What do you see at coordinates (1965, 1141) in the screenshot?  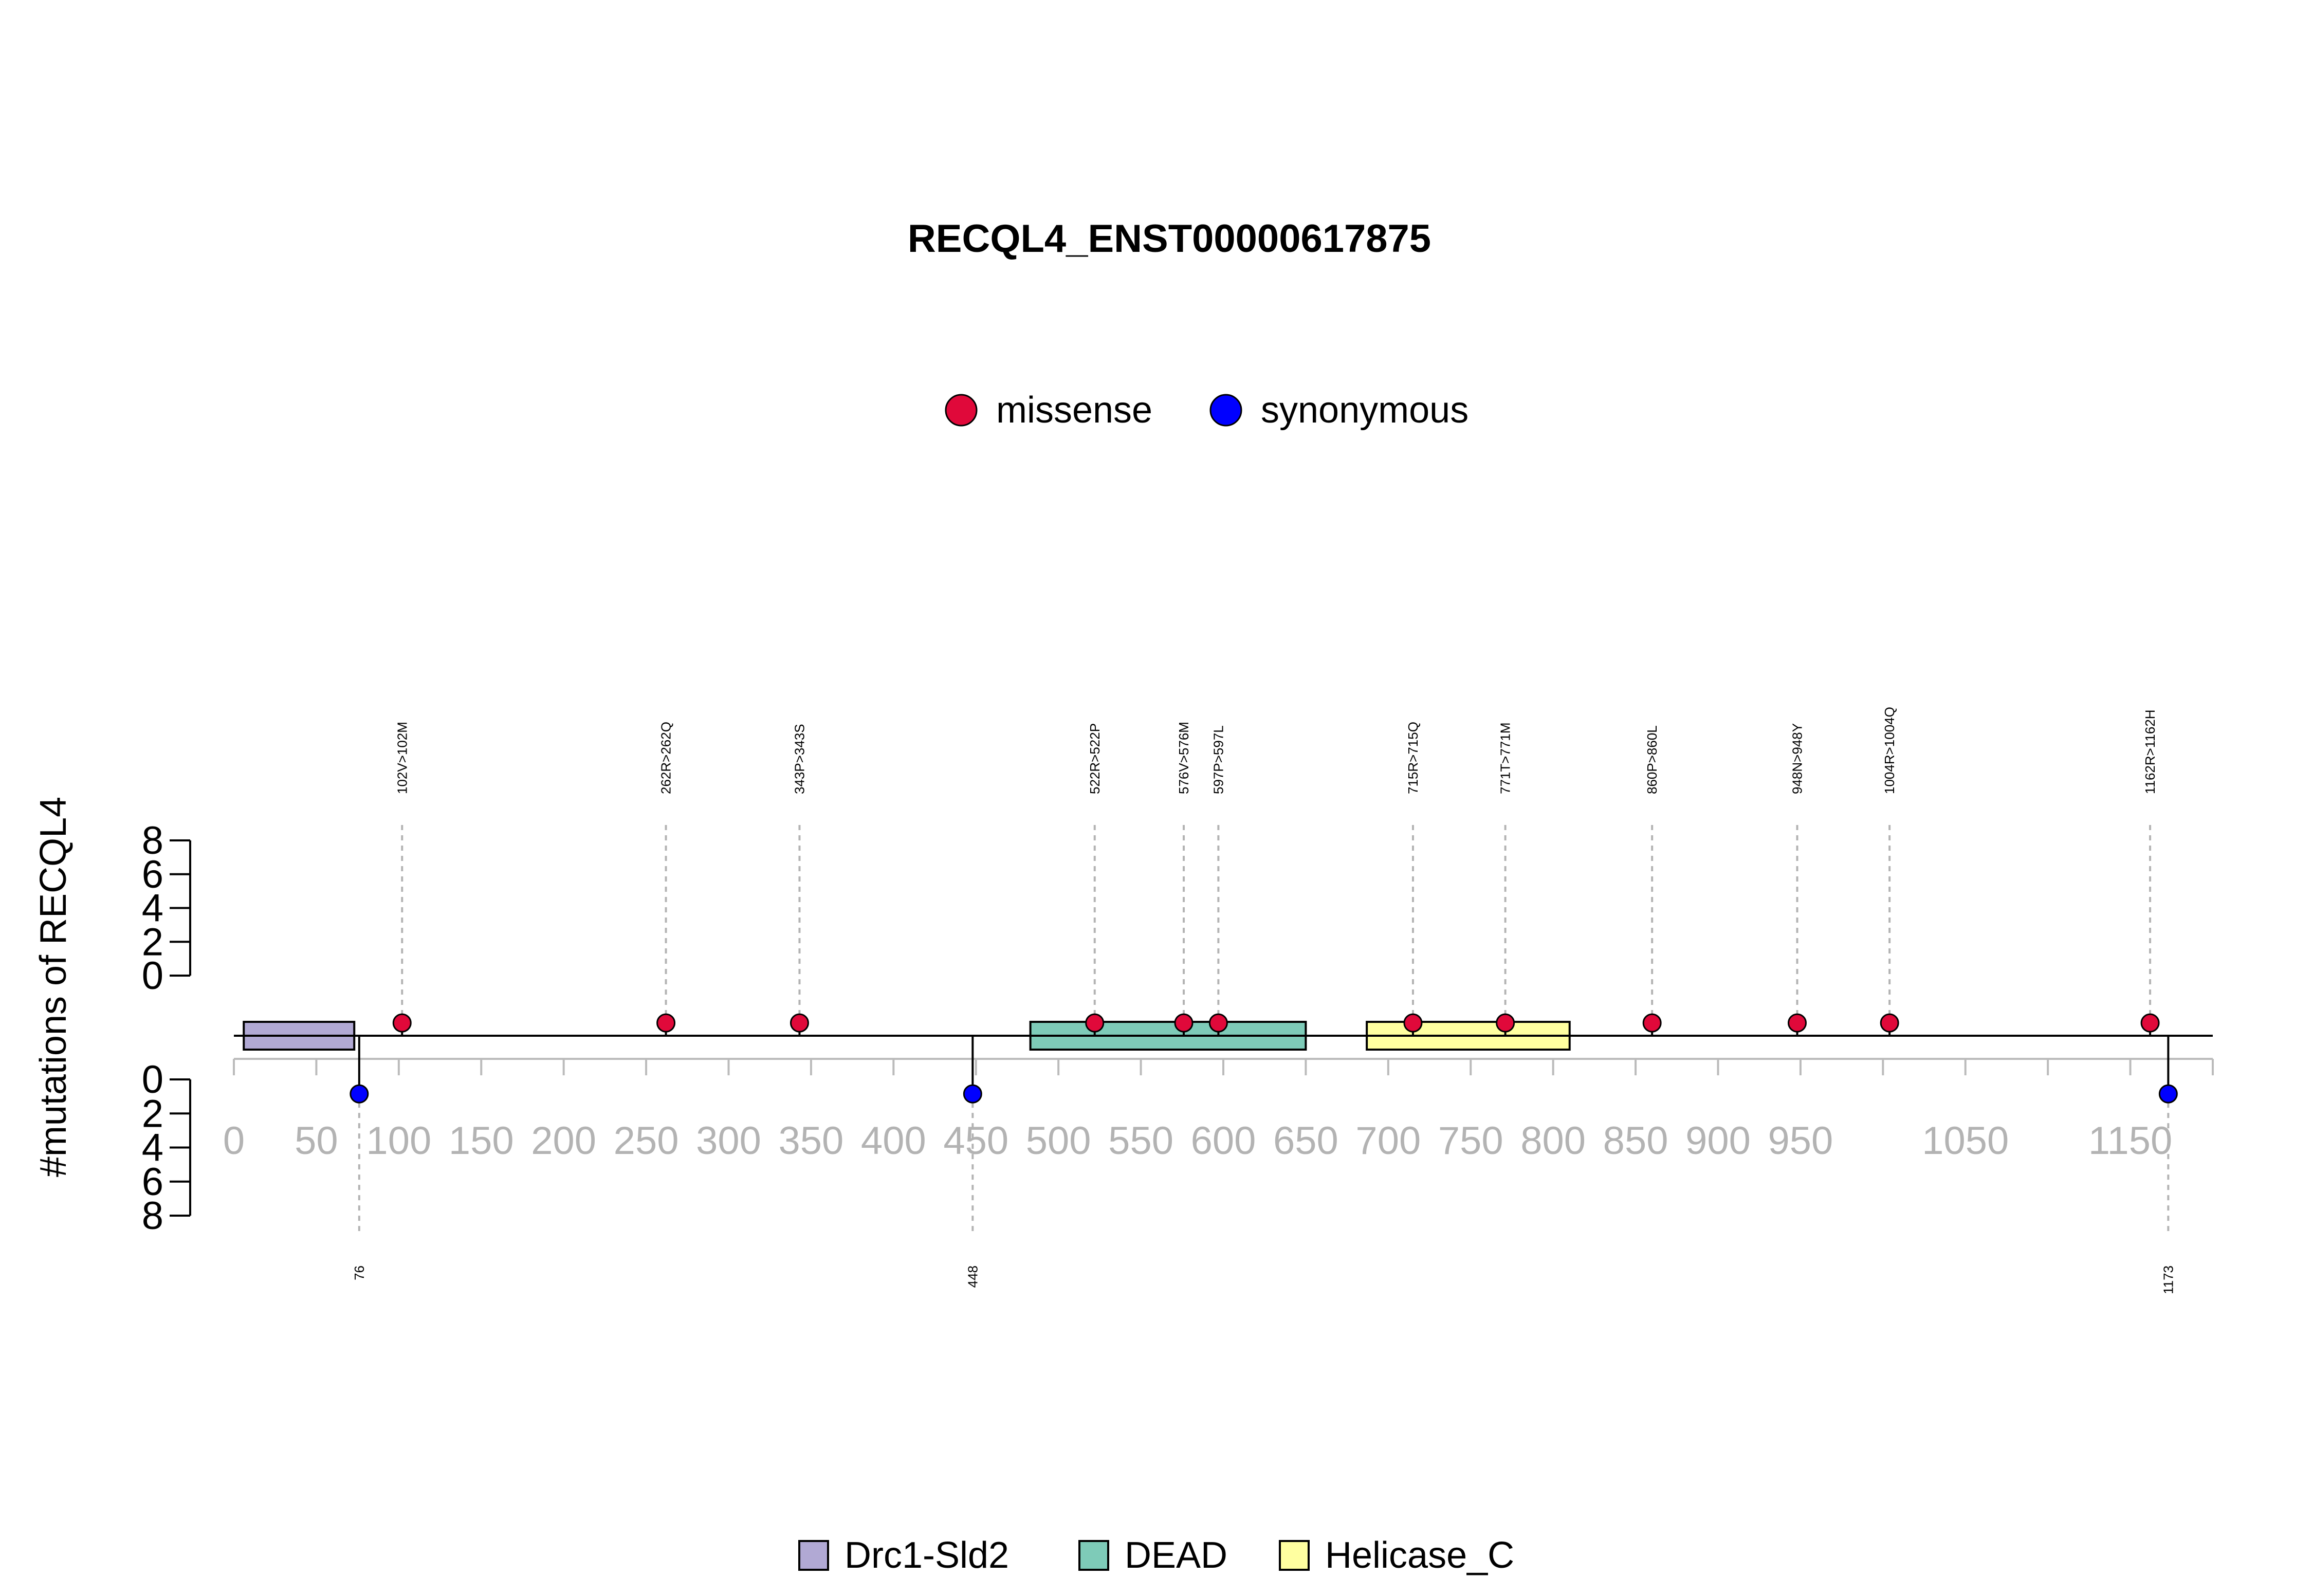 I see `x-tick-label-1050: 1050` at bounding box center [1965, 1141].